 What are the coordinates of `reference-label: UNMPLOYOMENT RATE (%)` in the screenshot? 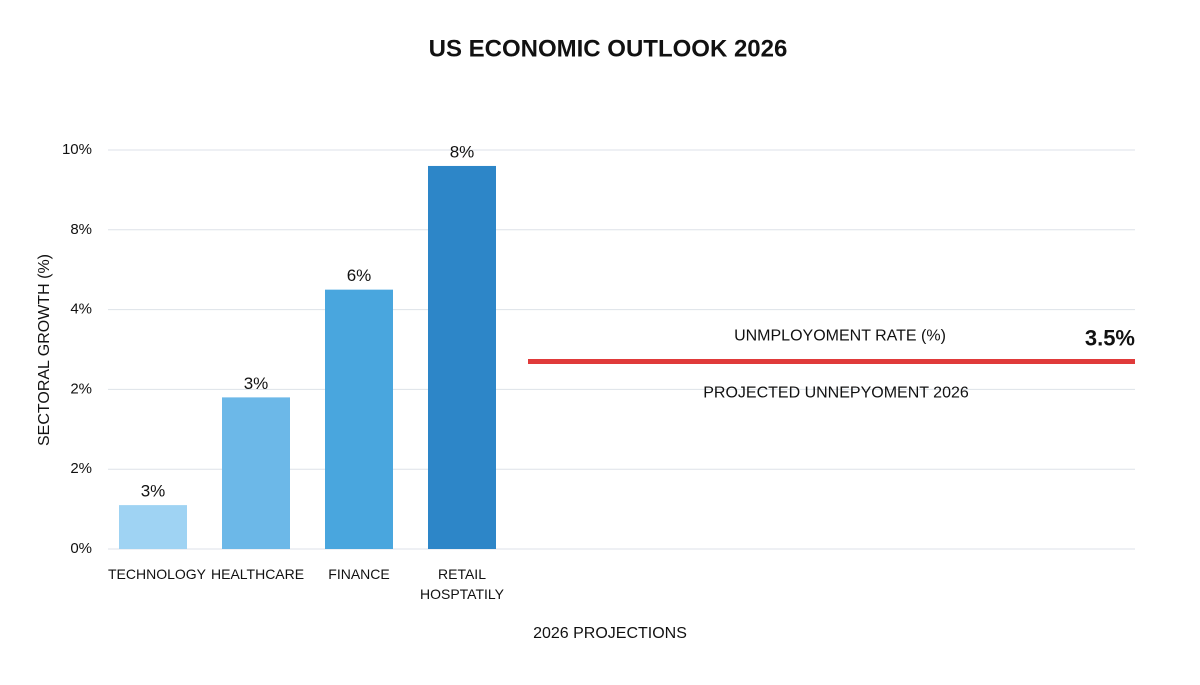 It's located at (840, 336).